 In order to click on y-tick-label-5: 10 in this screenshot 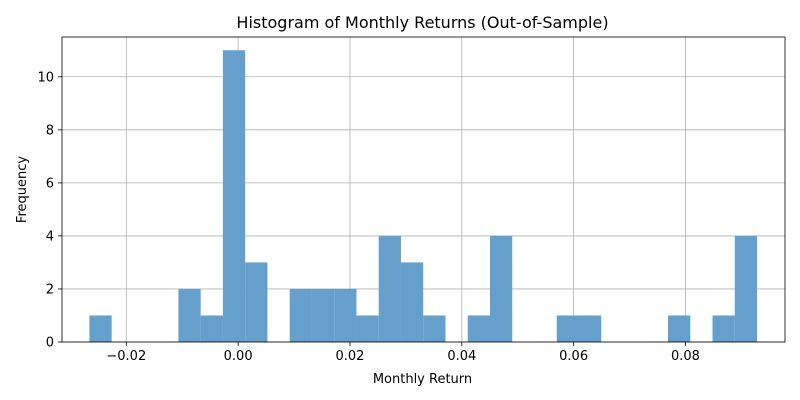, I will do `click(45, 77)`.